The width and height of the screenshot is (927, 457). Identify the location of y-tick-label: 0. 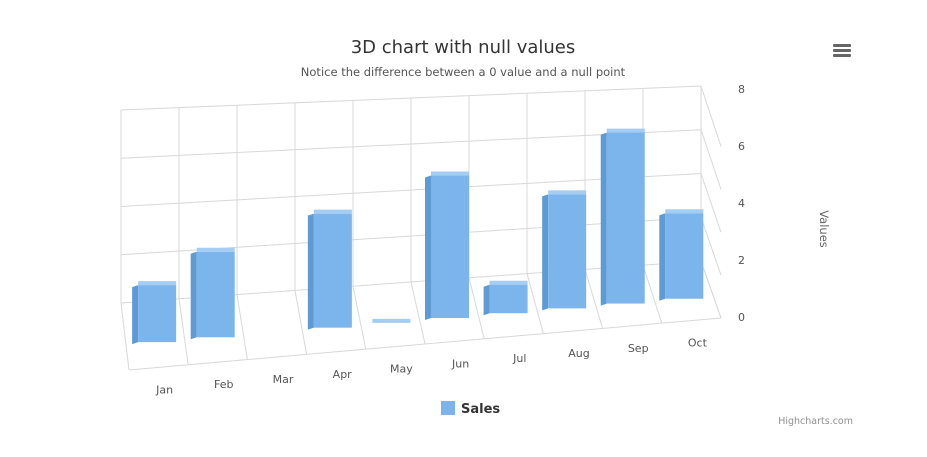
(741, 317).